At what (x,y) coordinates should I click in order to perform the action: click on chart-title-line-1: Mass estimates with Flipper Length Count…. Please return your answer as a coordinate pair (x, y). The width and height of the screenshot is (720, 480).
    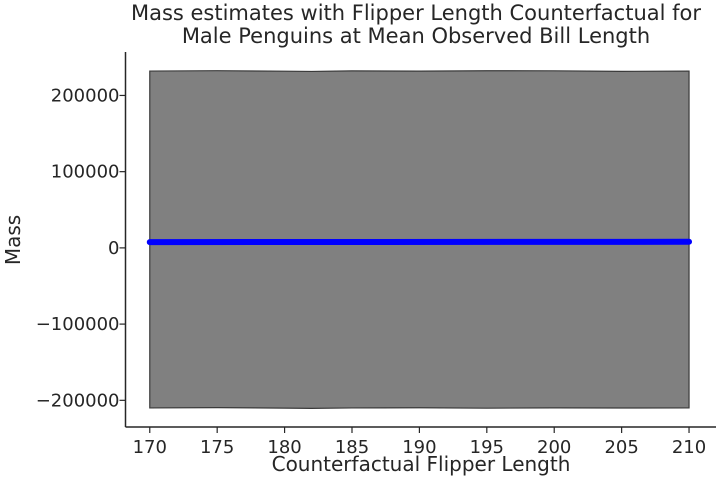
    Looking at the image, I should click on (416, 13).